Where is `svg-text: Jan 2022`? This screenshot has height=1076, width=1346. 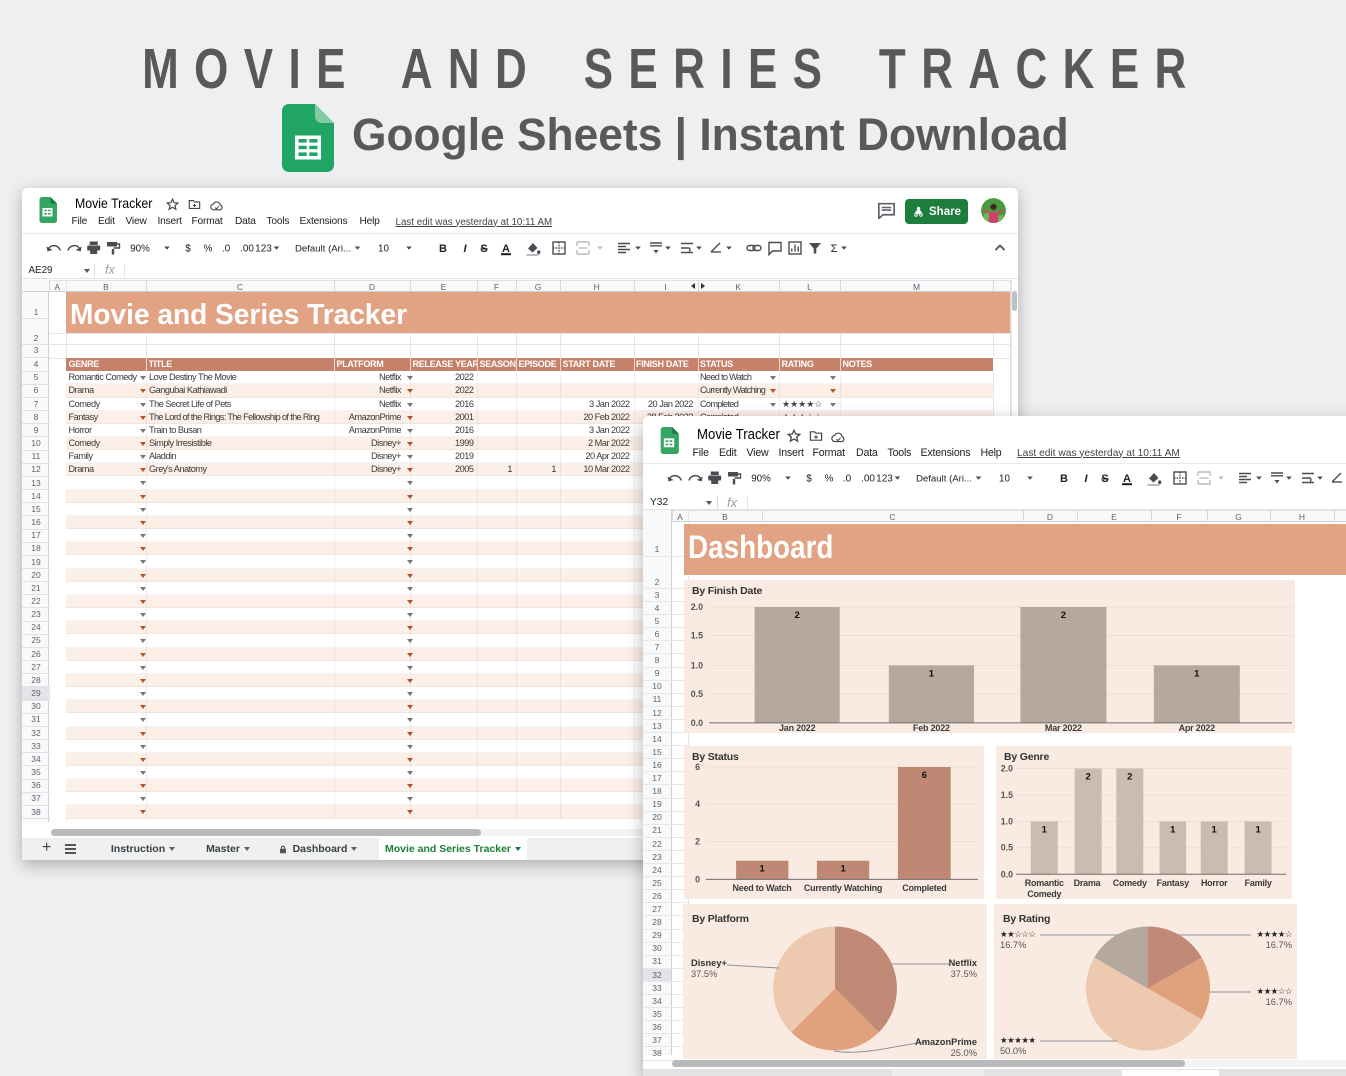 svg-text: Jan 2022 is located at coordinates (797, 728).